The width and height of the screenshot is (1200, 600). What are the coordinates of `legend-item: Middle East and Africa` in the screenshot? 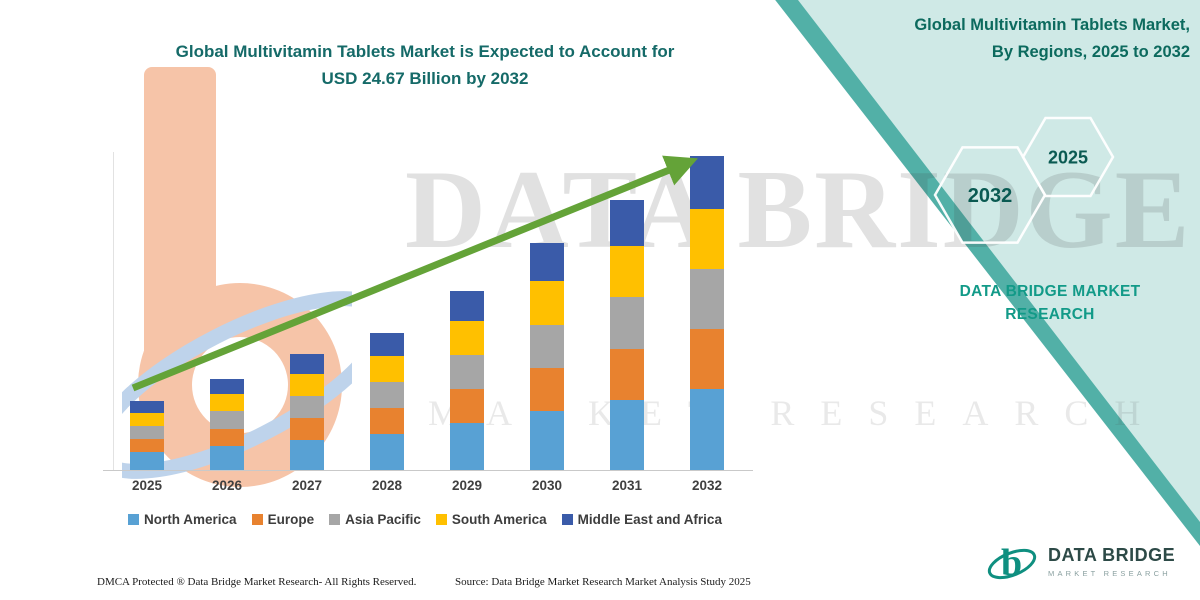 It's located at (641, 519).